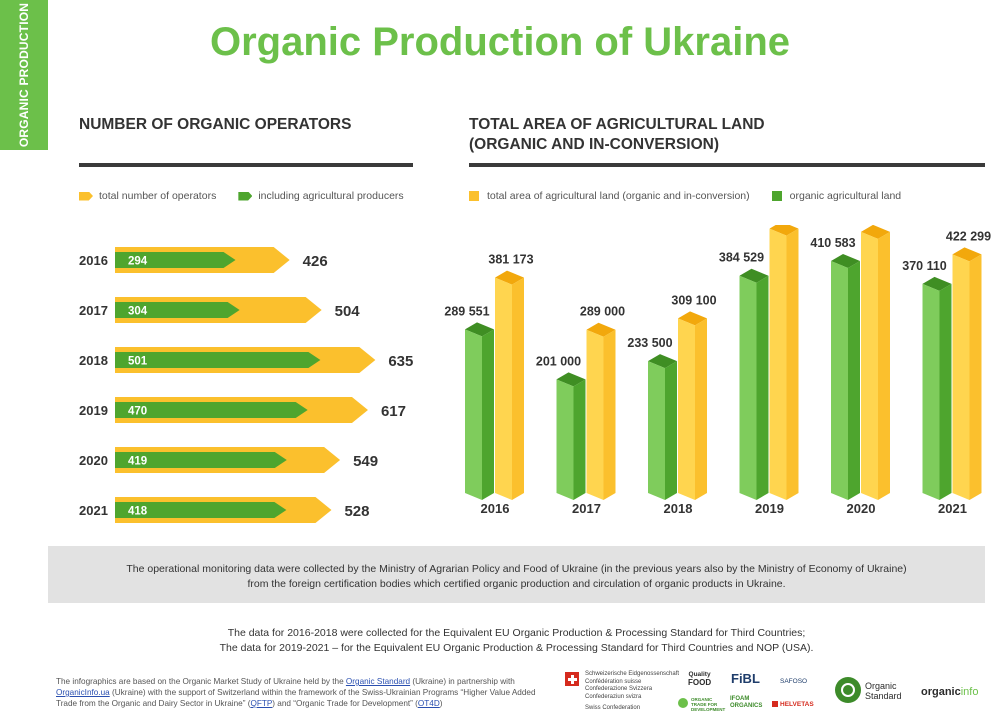 The height and width of the screenshot is (713, 1000). I want to click on organicinfo-link: OrganicInfo.ua, so click(83, 692).